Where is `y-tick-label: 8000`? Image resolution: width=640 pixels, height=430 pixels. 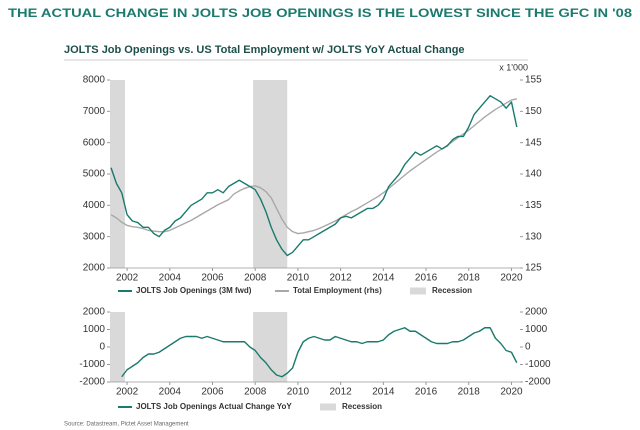 y-tick-label: 8000 is located at coordinates (94, 80).